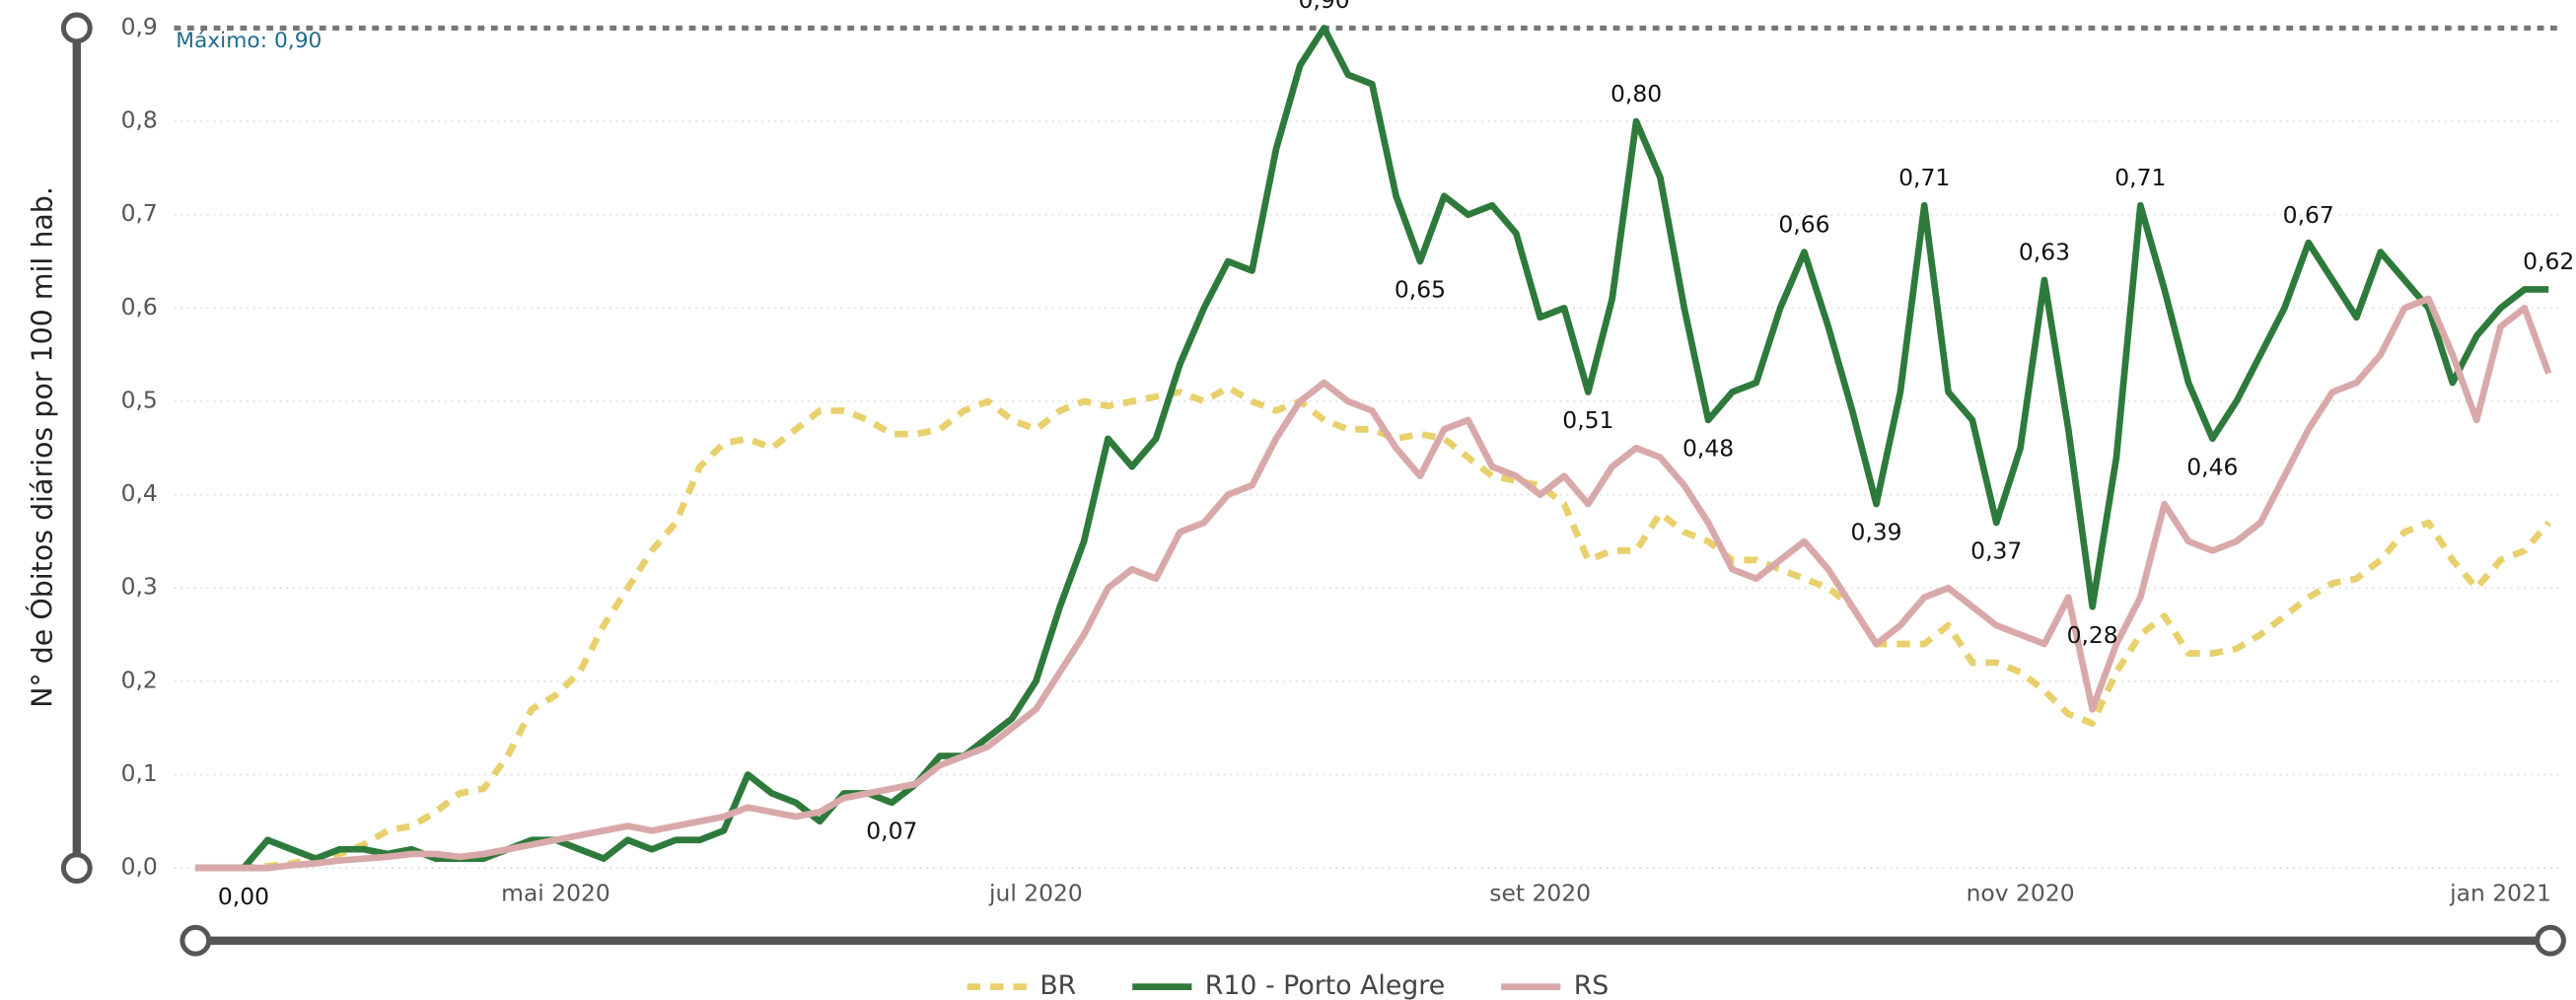  Describe the element at coordinates (139, 400) in the screenshot. I see `y-tick-label: 0,5` at that location.